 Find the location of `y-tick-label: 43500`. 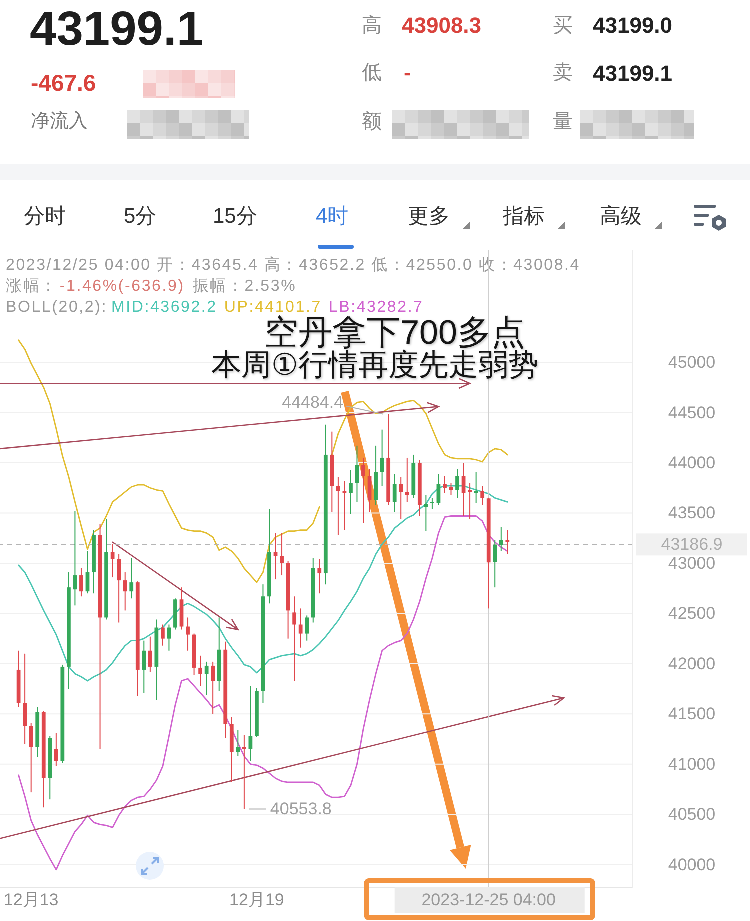

y-tick-label: 43500 is located at coordinates (692, 513).